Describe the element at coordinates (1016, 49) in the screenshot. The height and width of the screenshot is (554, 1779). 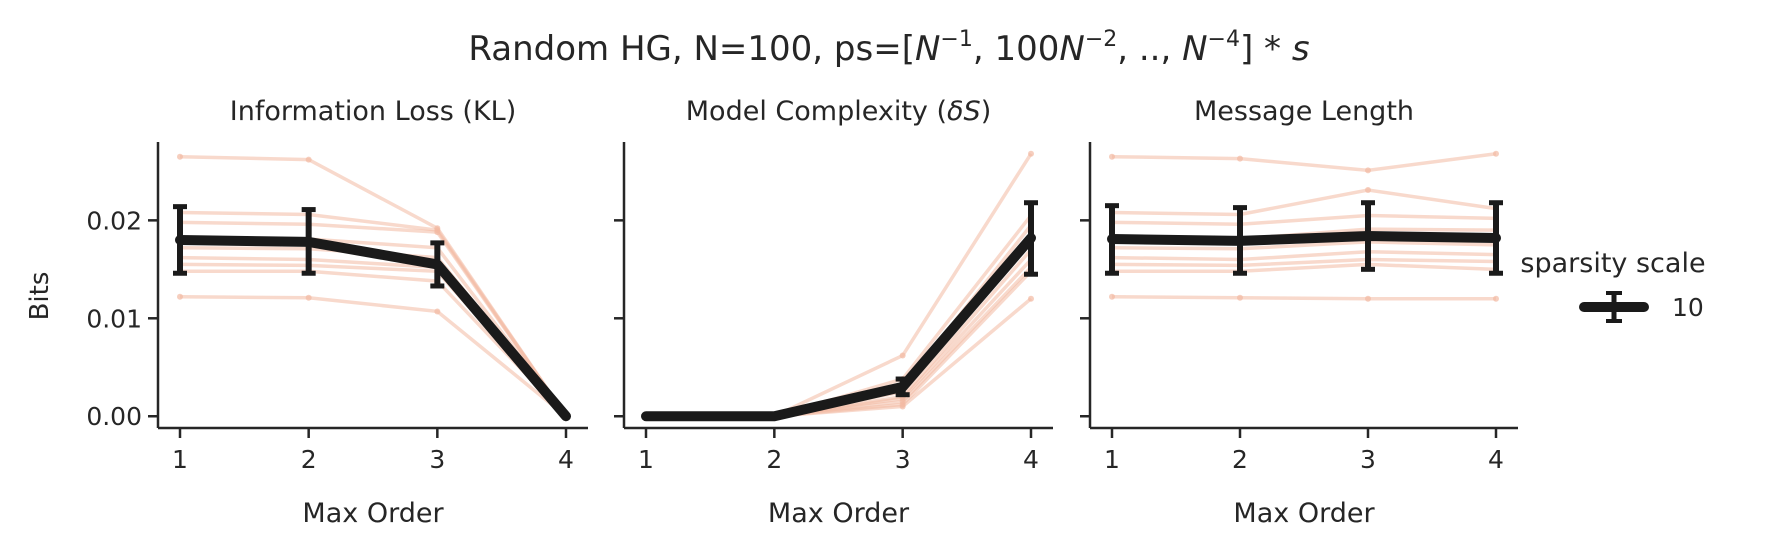
I see `suptitle-part: , 100` at that location.